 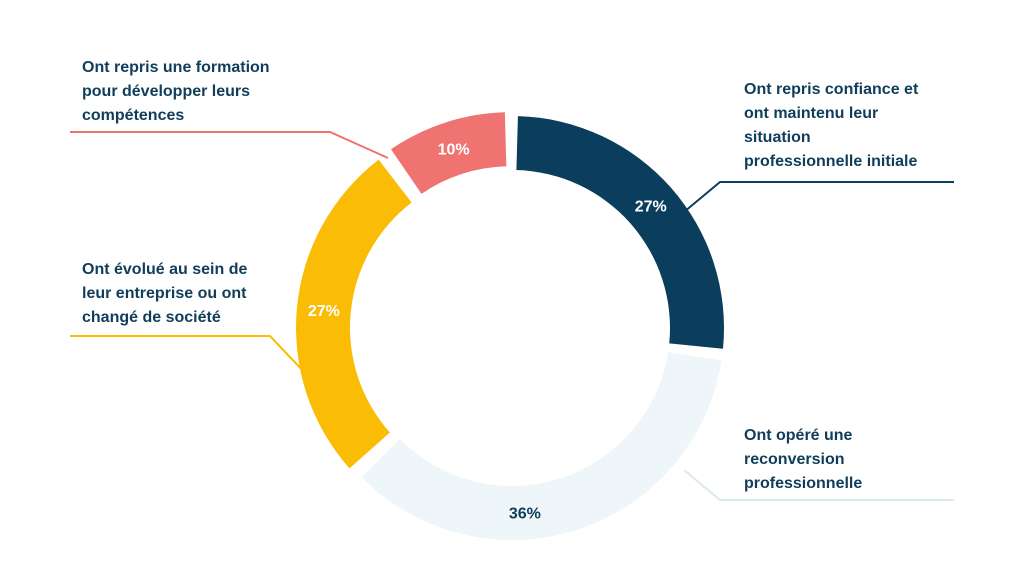 I want to click on leader-formation, so click(x=229, y=145).